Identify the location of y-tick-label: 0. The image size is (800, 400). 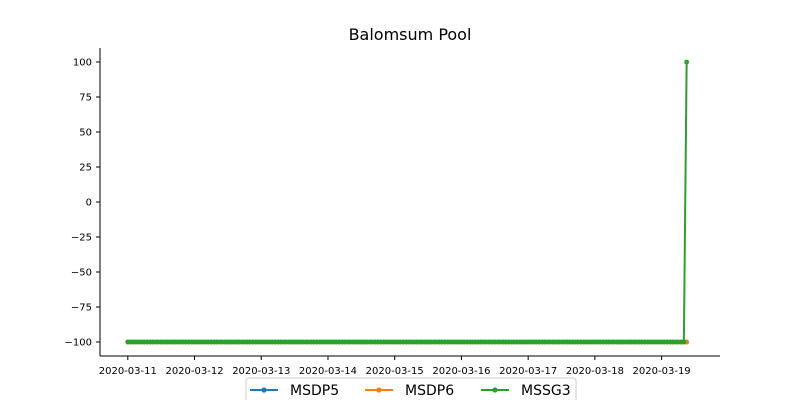
(89, 203).